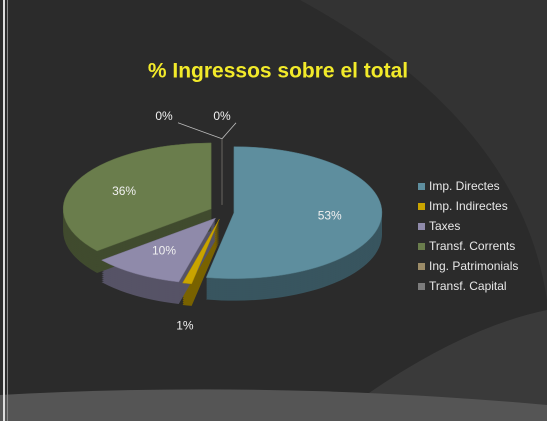 This screenshot has width=547, height=421. Describe the element at coordinates (444, 226) in the screenshot. I see `legend-label: Taxes` at that location.